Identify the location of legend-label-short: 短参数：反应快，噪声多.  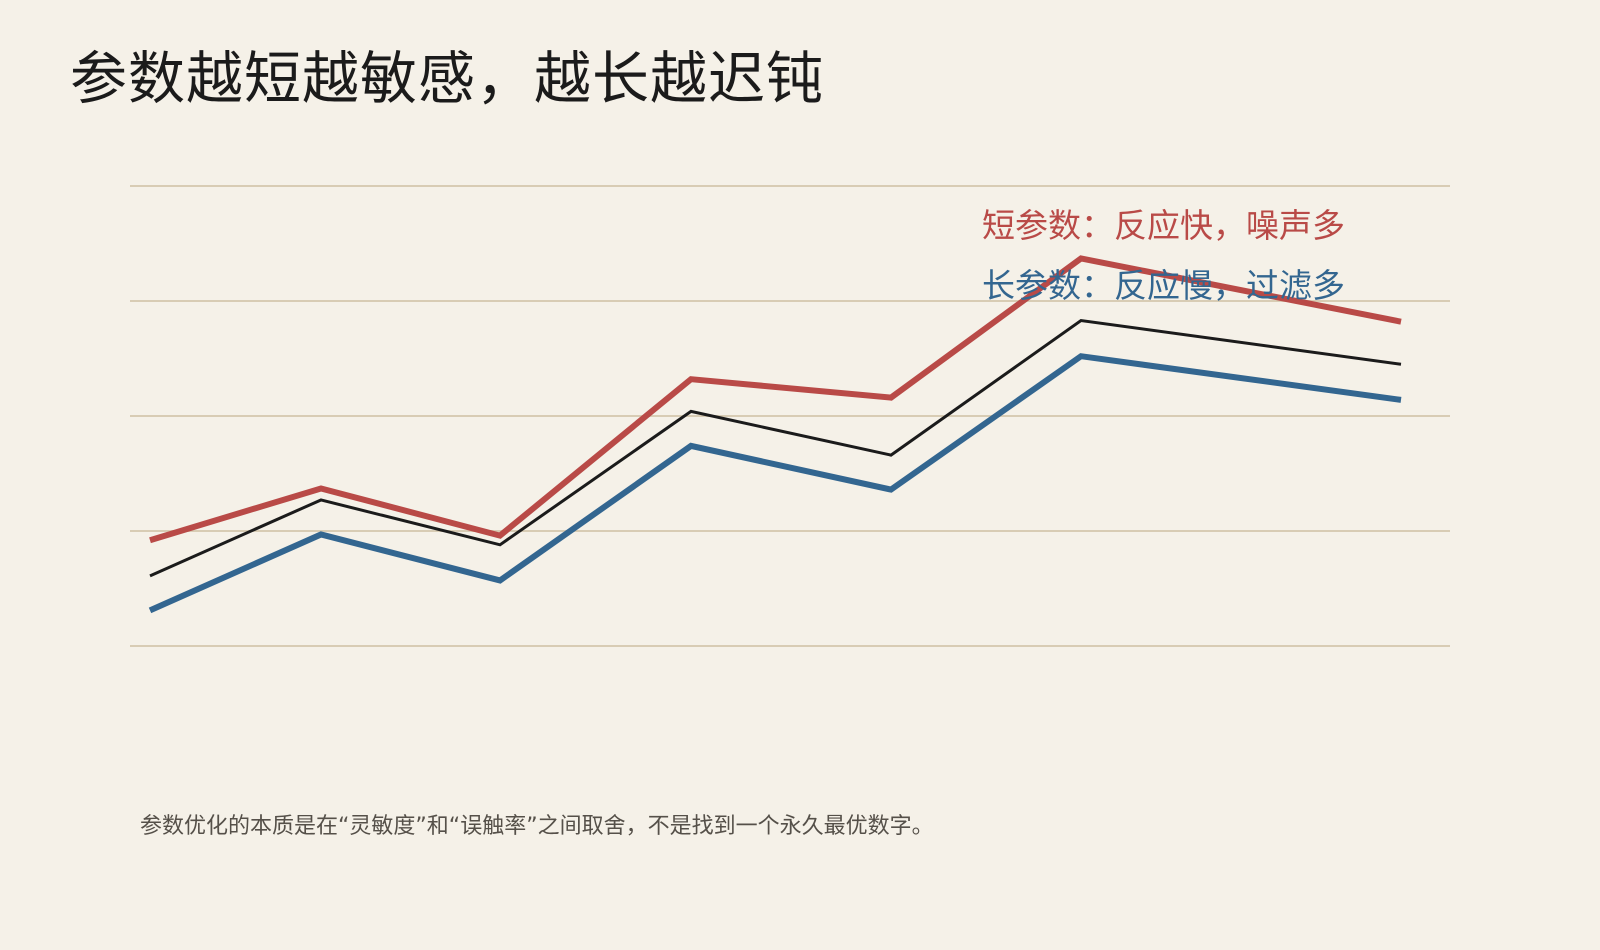
(1163, 225).